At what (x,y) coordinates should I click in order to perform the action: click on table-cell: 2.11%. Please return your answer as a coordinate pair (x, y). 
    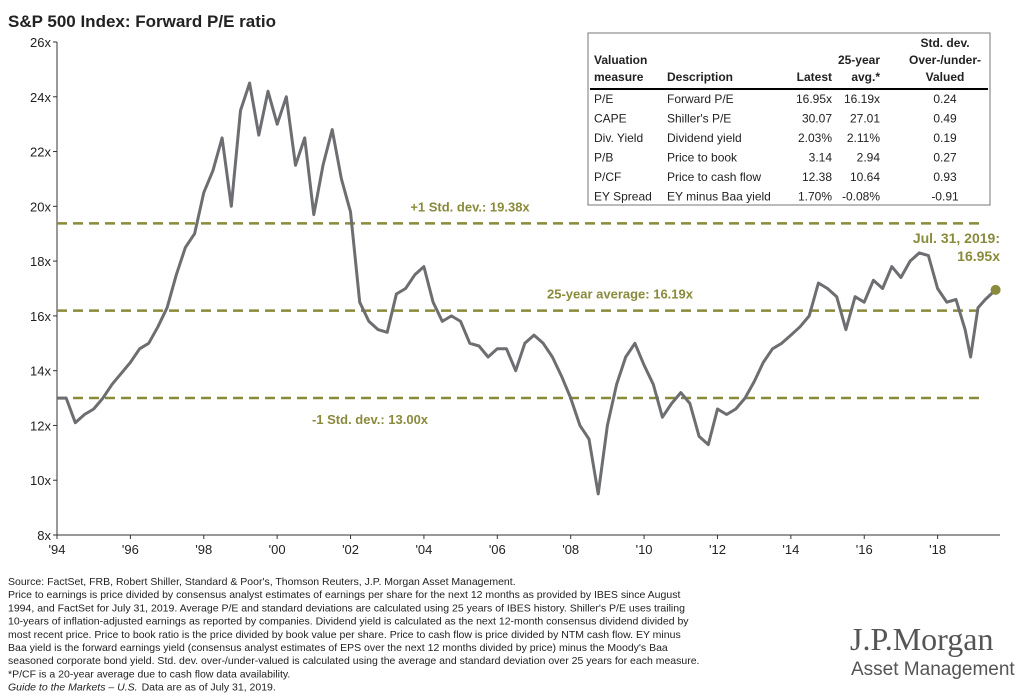
    Looking at the image, I should click on (863, 138).